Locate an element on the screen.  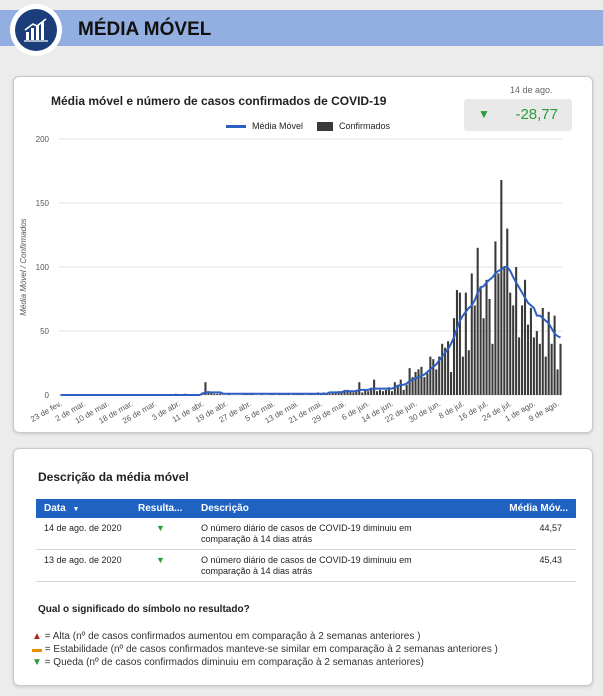
up-arrow-icon: ▲ is located at coordinates (37, 636).